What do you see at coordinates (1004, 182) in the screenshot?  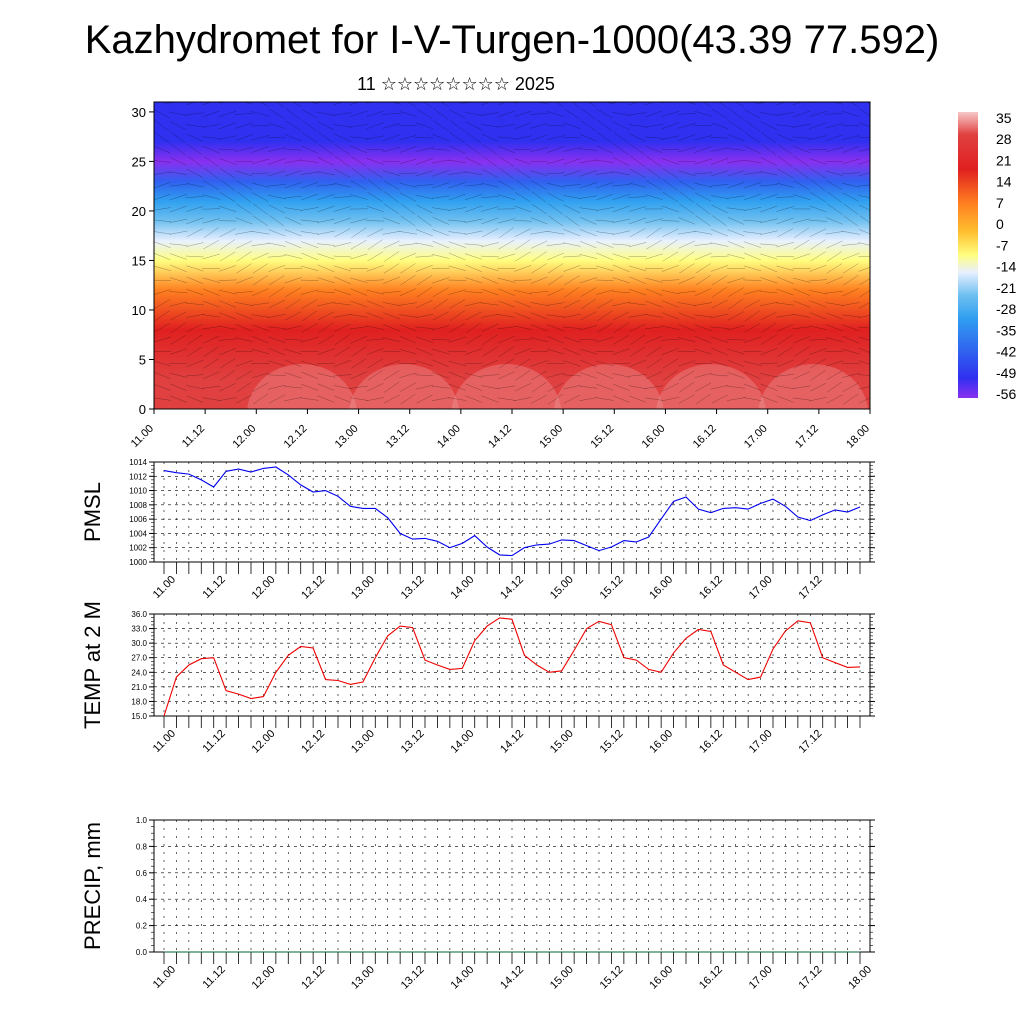 I see `colorbar-label: 14` at bounding box center [1004, 182].